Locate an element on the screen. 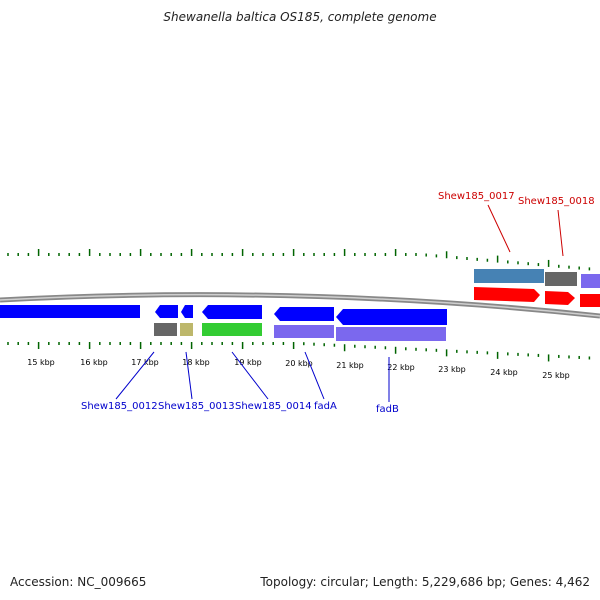  tick-label: 19 kbp is located at coordinates (248, 362).